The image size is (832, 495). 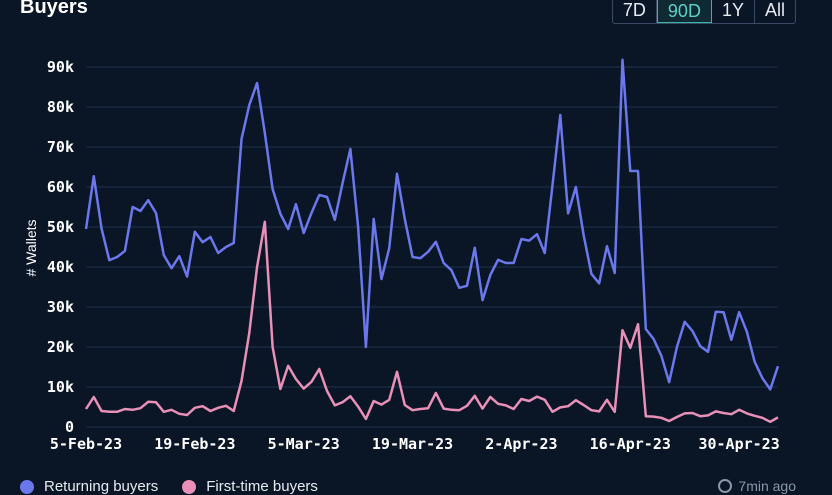 What do you see at coordinates (521, 444) in the screenshot?
I see `x-tick-label: 2-Apr-23` at bounding box center [521, 444].